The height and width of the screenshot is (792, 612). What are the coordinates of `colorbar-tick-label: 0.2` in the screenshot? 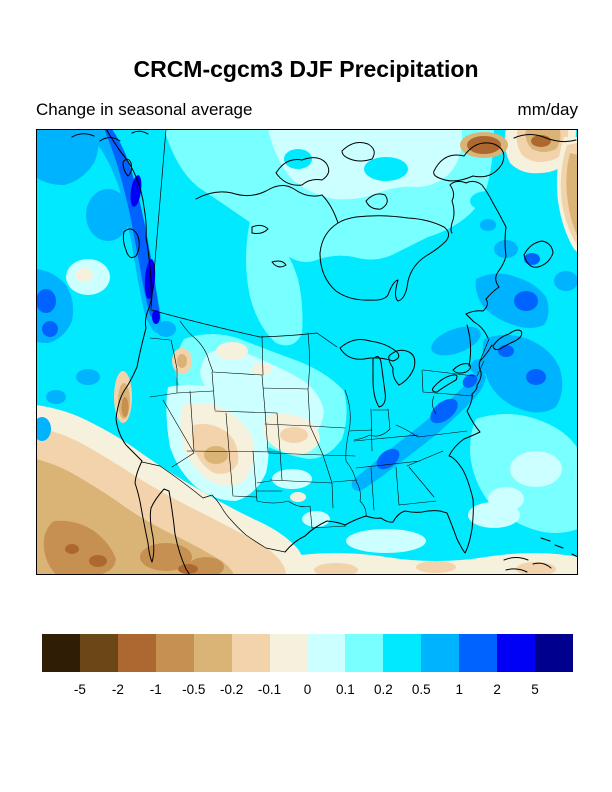 It's located at (383, 689).